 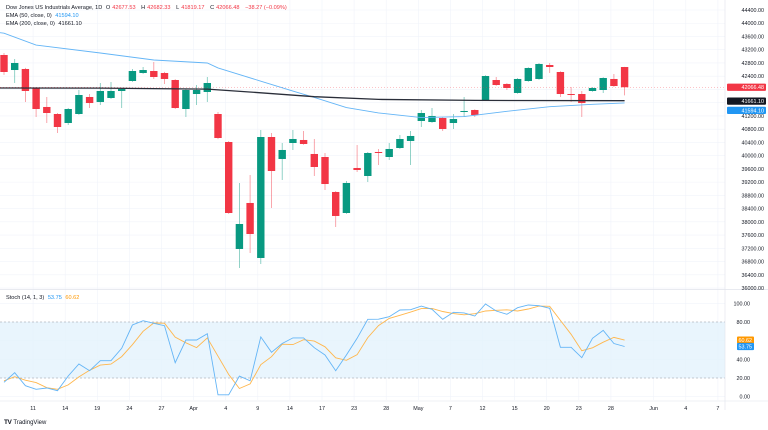 What do you see at coordinates (72, 298) in the screenshot?
I see `stoch-d-value: 60.62` at bounding box center [72, 298].